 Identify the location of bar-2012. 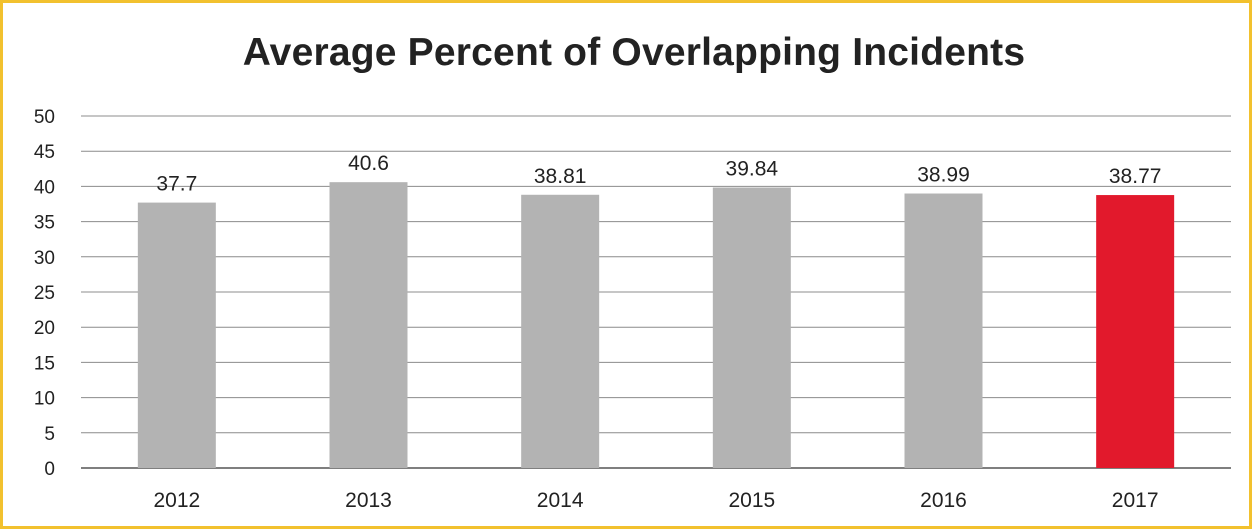
(177, 335).